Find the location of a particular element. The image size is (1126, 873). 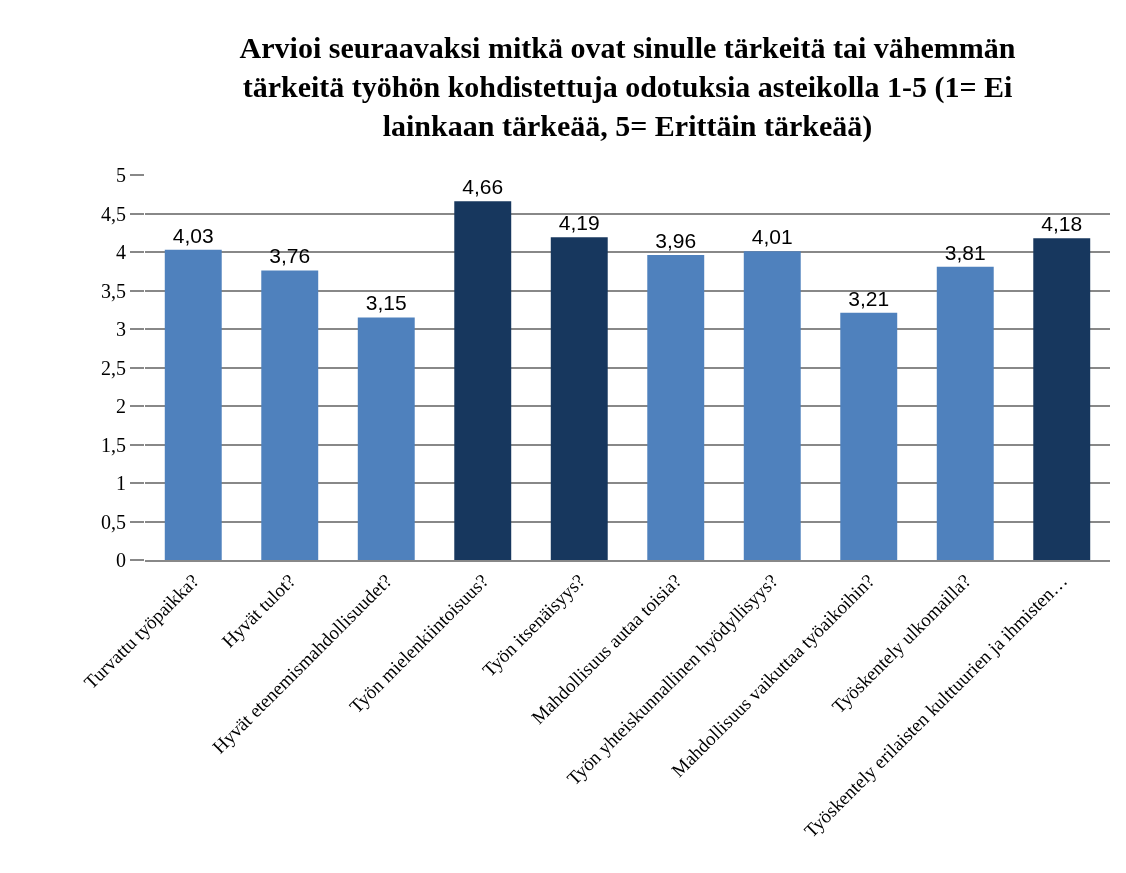

data-label: 3,76 is located at coordinates (290, 256).